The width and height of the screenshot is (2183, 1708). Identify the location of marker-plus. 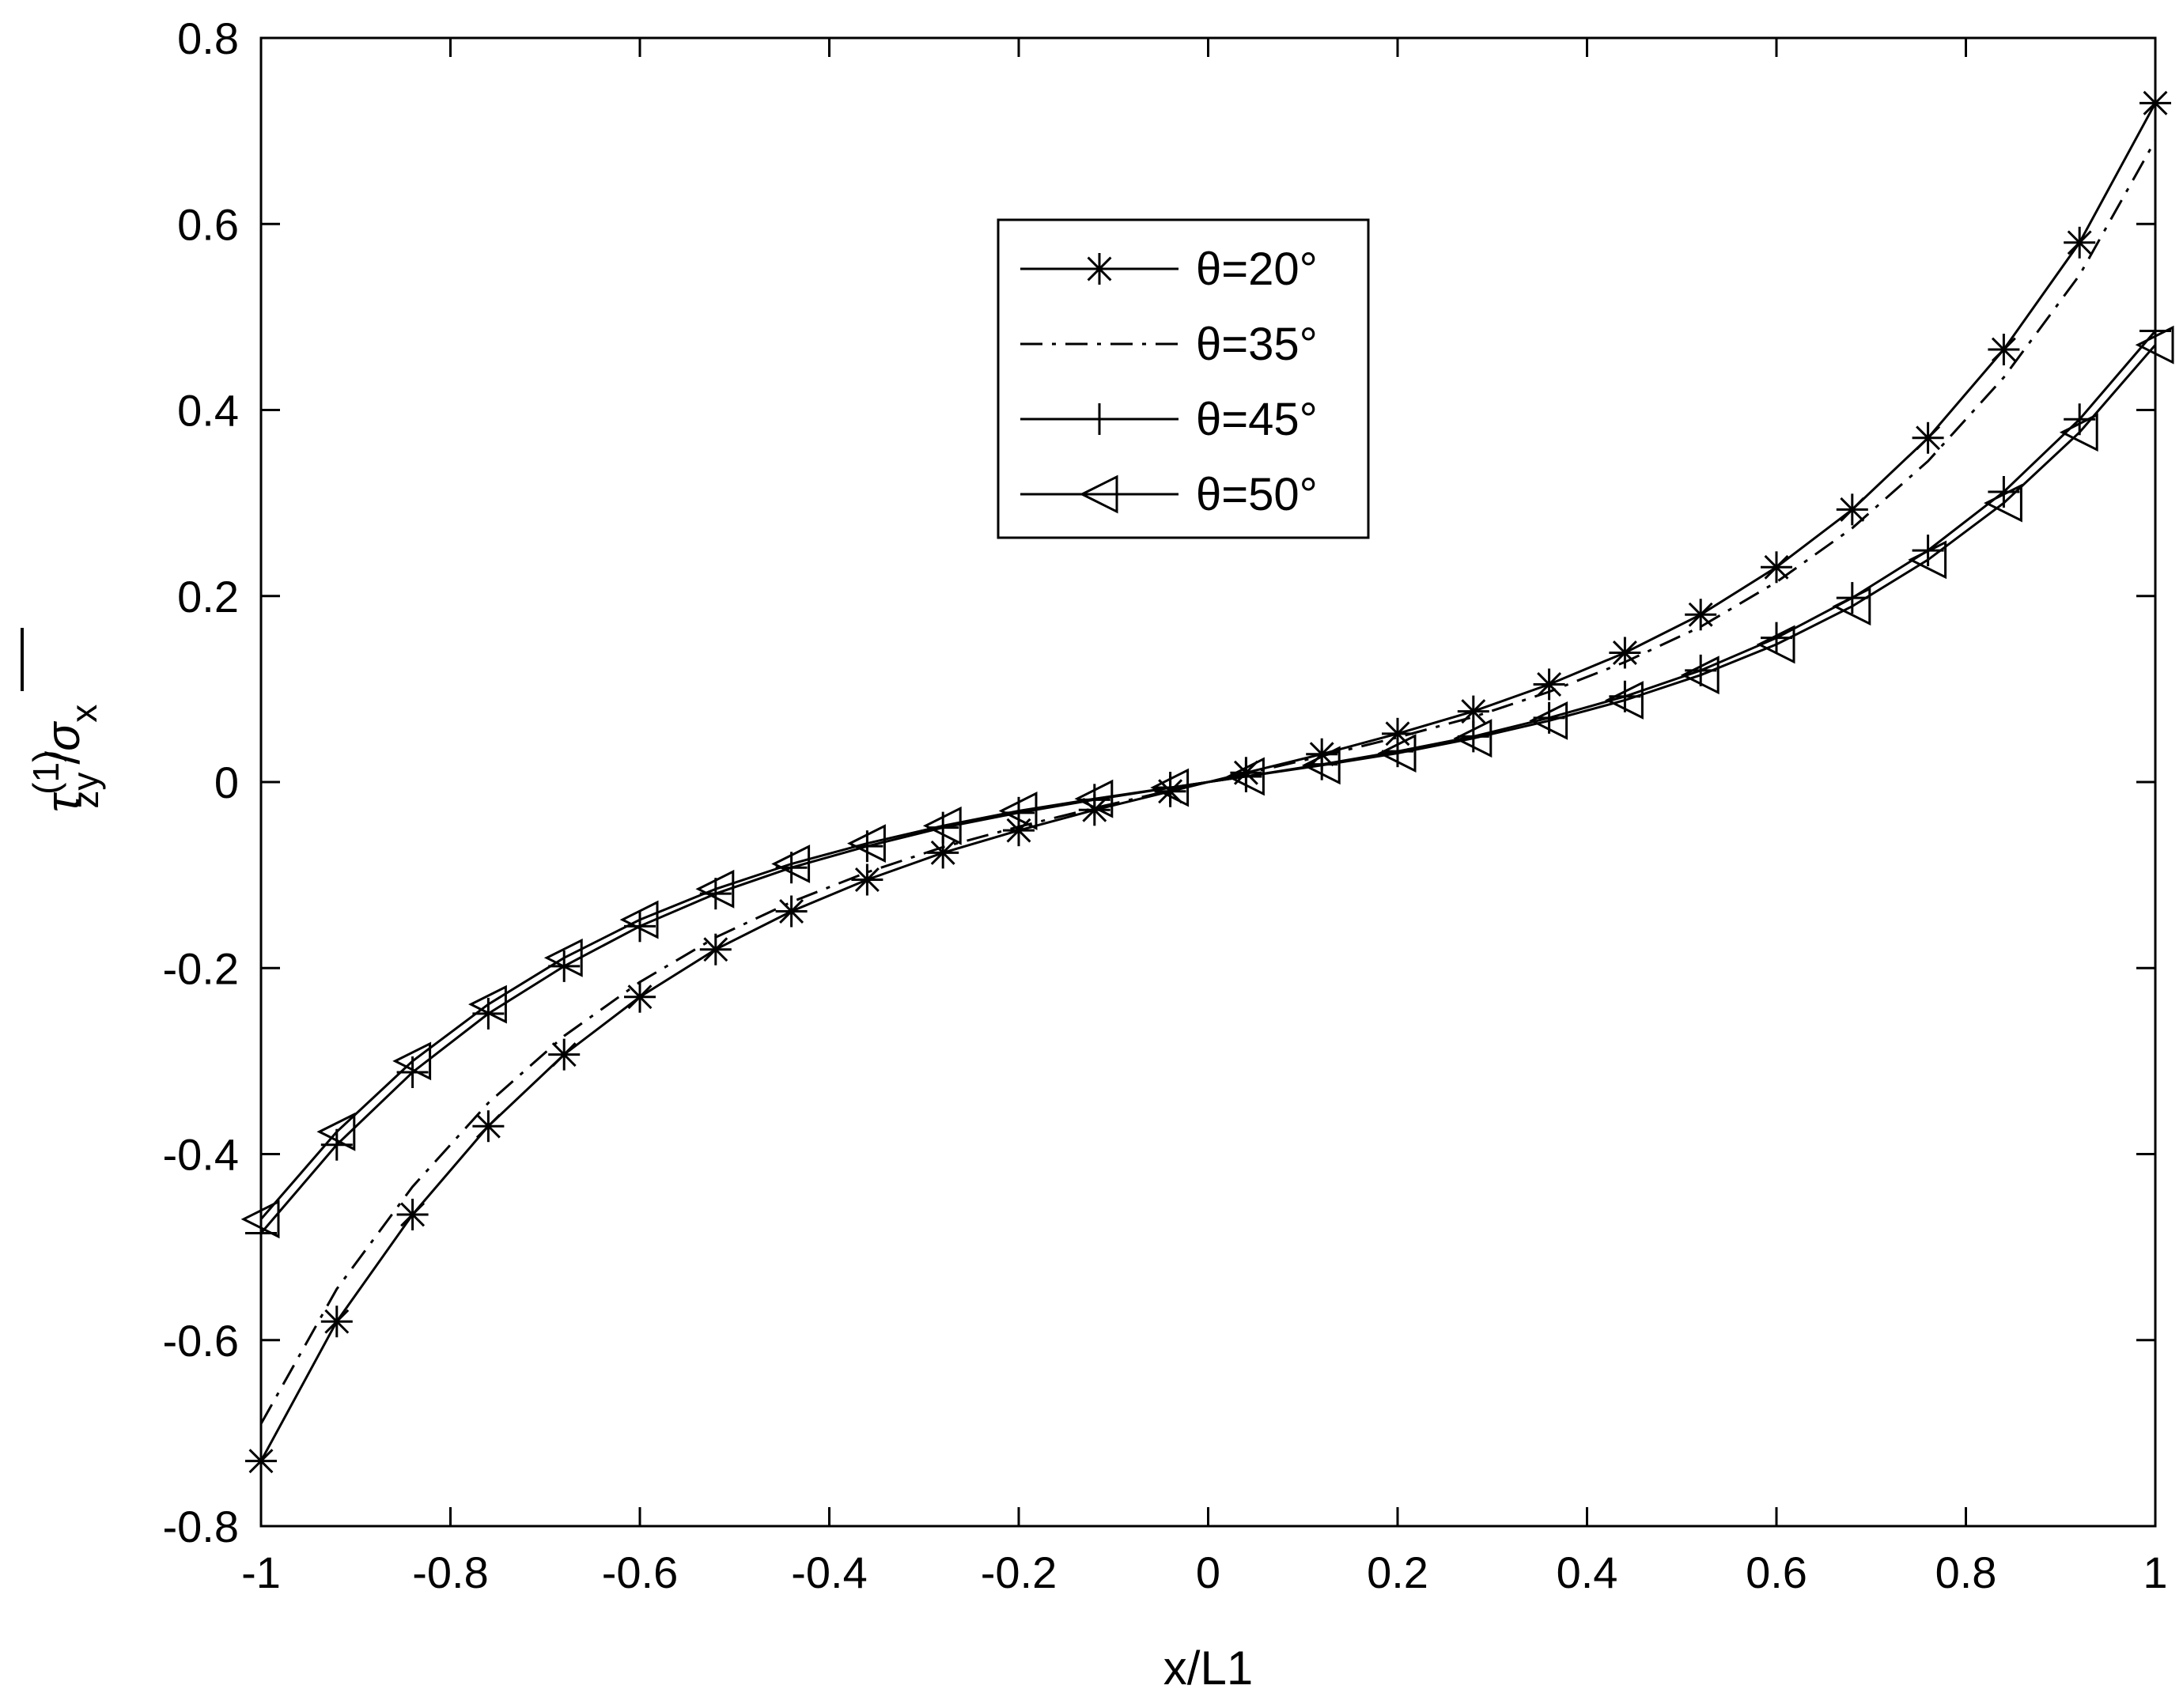
(1099, 419).